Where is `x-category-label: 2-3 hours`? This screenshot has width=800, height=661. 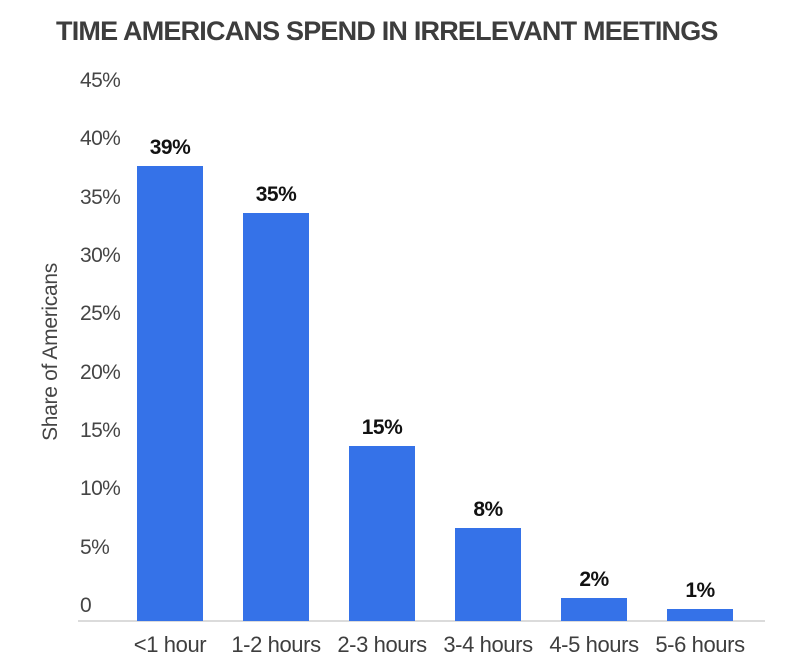
x-category-label: 2-3 hours is located at coordinates (382, 644).